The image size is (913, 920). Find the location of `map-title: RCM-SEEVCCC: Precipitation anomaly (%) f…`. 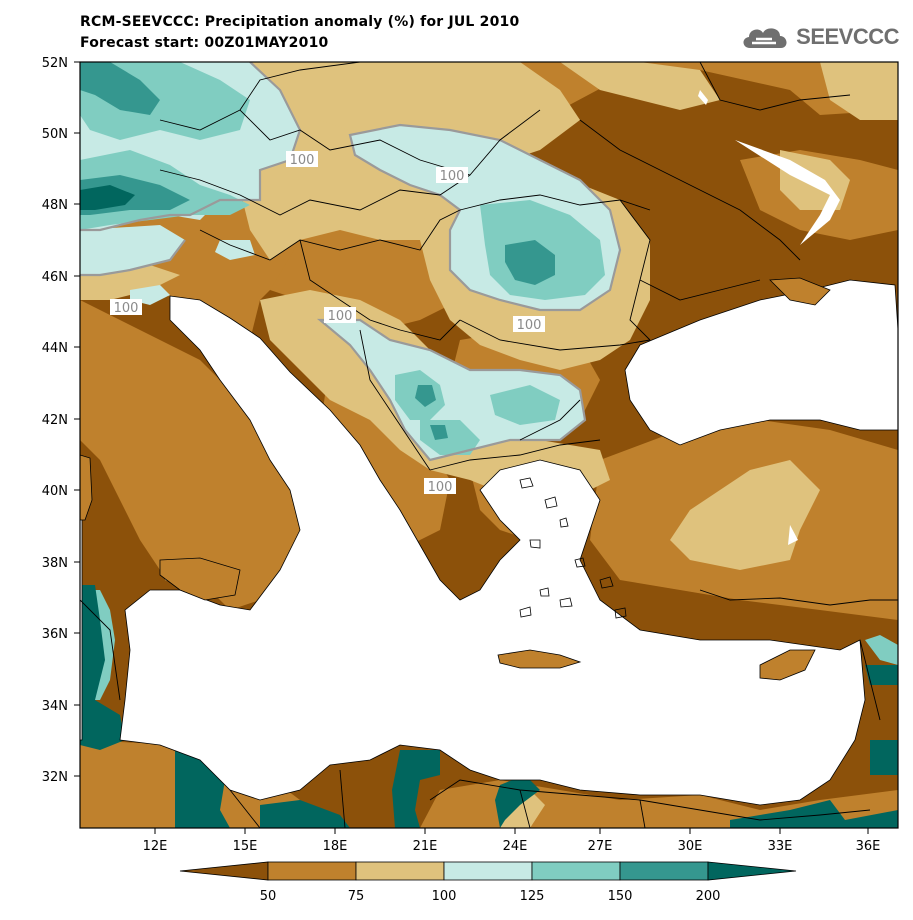

map-title: RCM-SEEVCCC: Precipitation anomaly (%) f… is located at coordinates (300, 22).